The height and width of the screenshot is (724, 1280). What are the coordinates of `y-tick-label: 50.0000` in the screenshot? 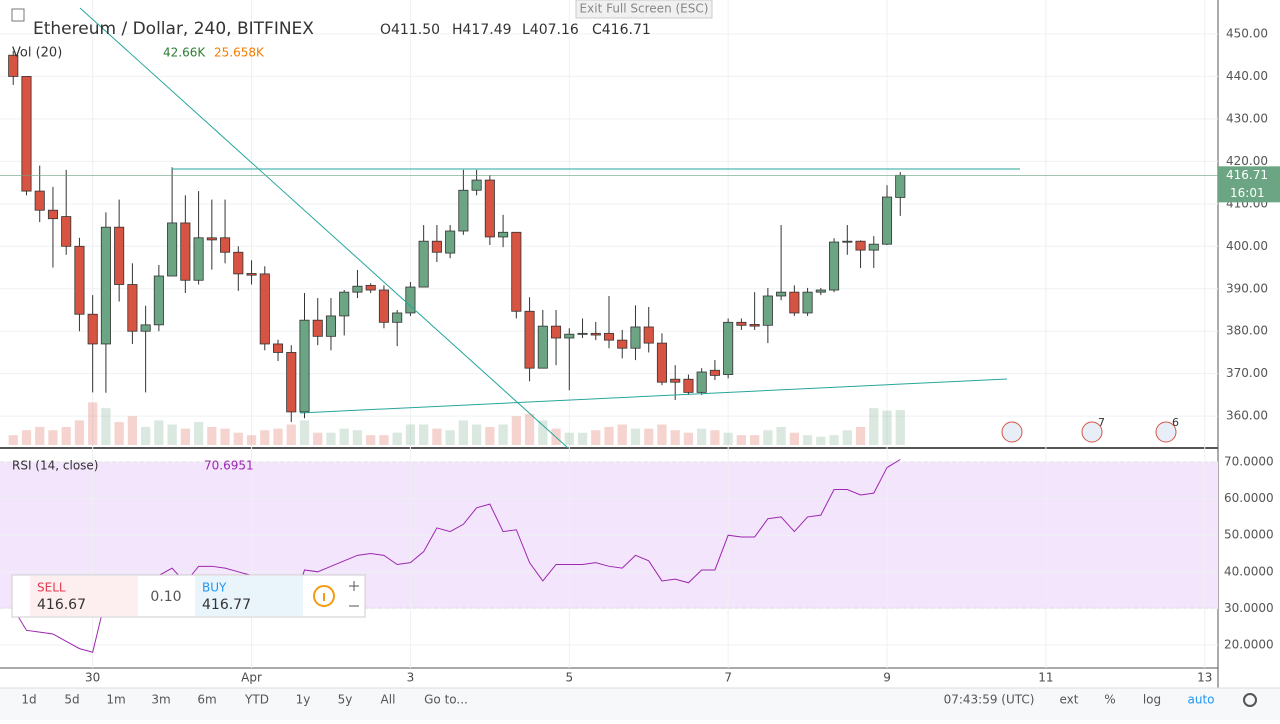 It's located at (1249, 535).